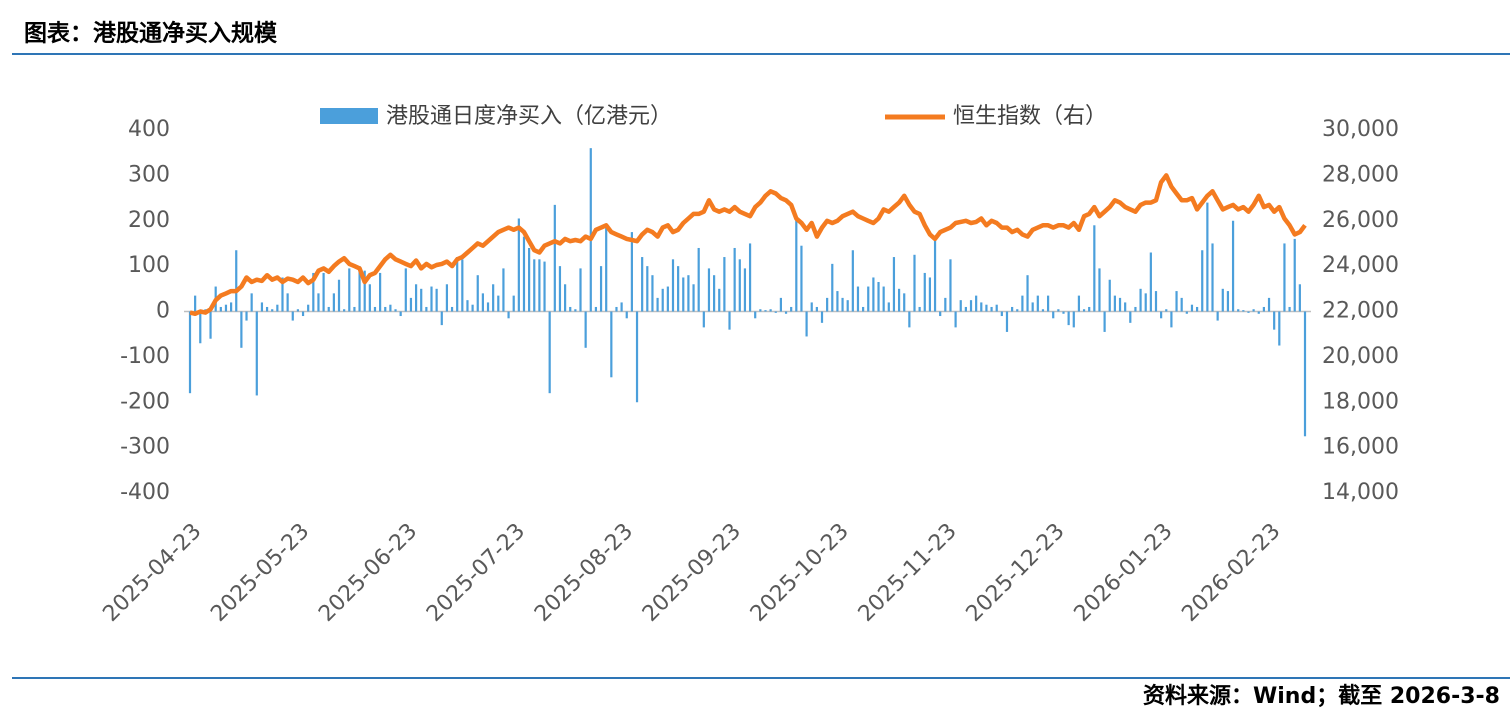  I want to click on y2-tick-label: 24,000, so click(1360, 265).